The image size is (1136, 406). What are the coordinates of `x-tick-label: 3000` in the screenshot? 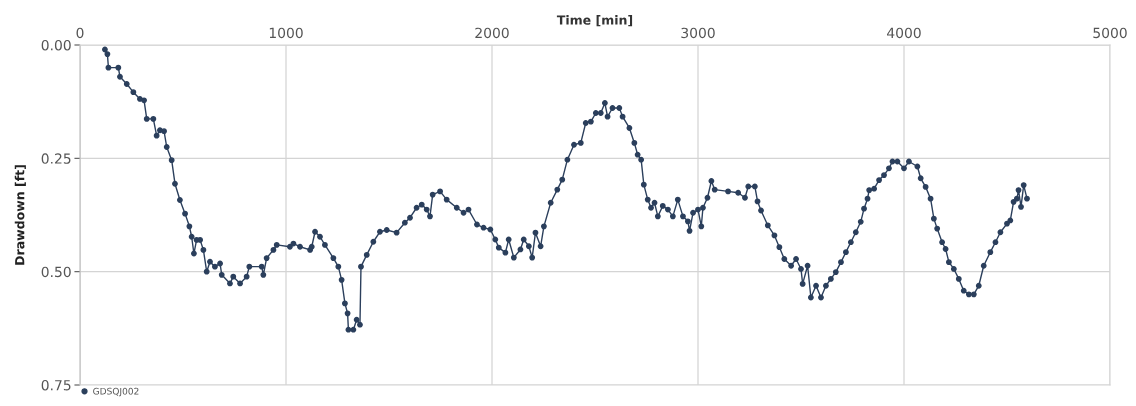 It's located at (698, 33).